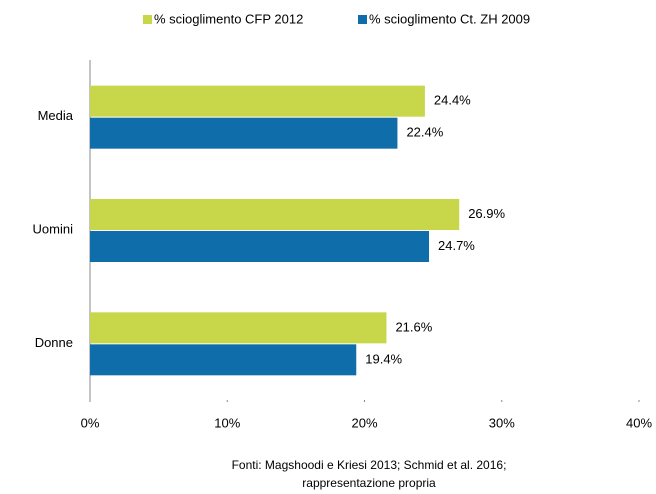  I want to click on x-tick-label: 40%, so click(639, 422).